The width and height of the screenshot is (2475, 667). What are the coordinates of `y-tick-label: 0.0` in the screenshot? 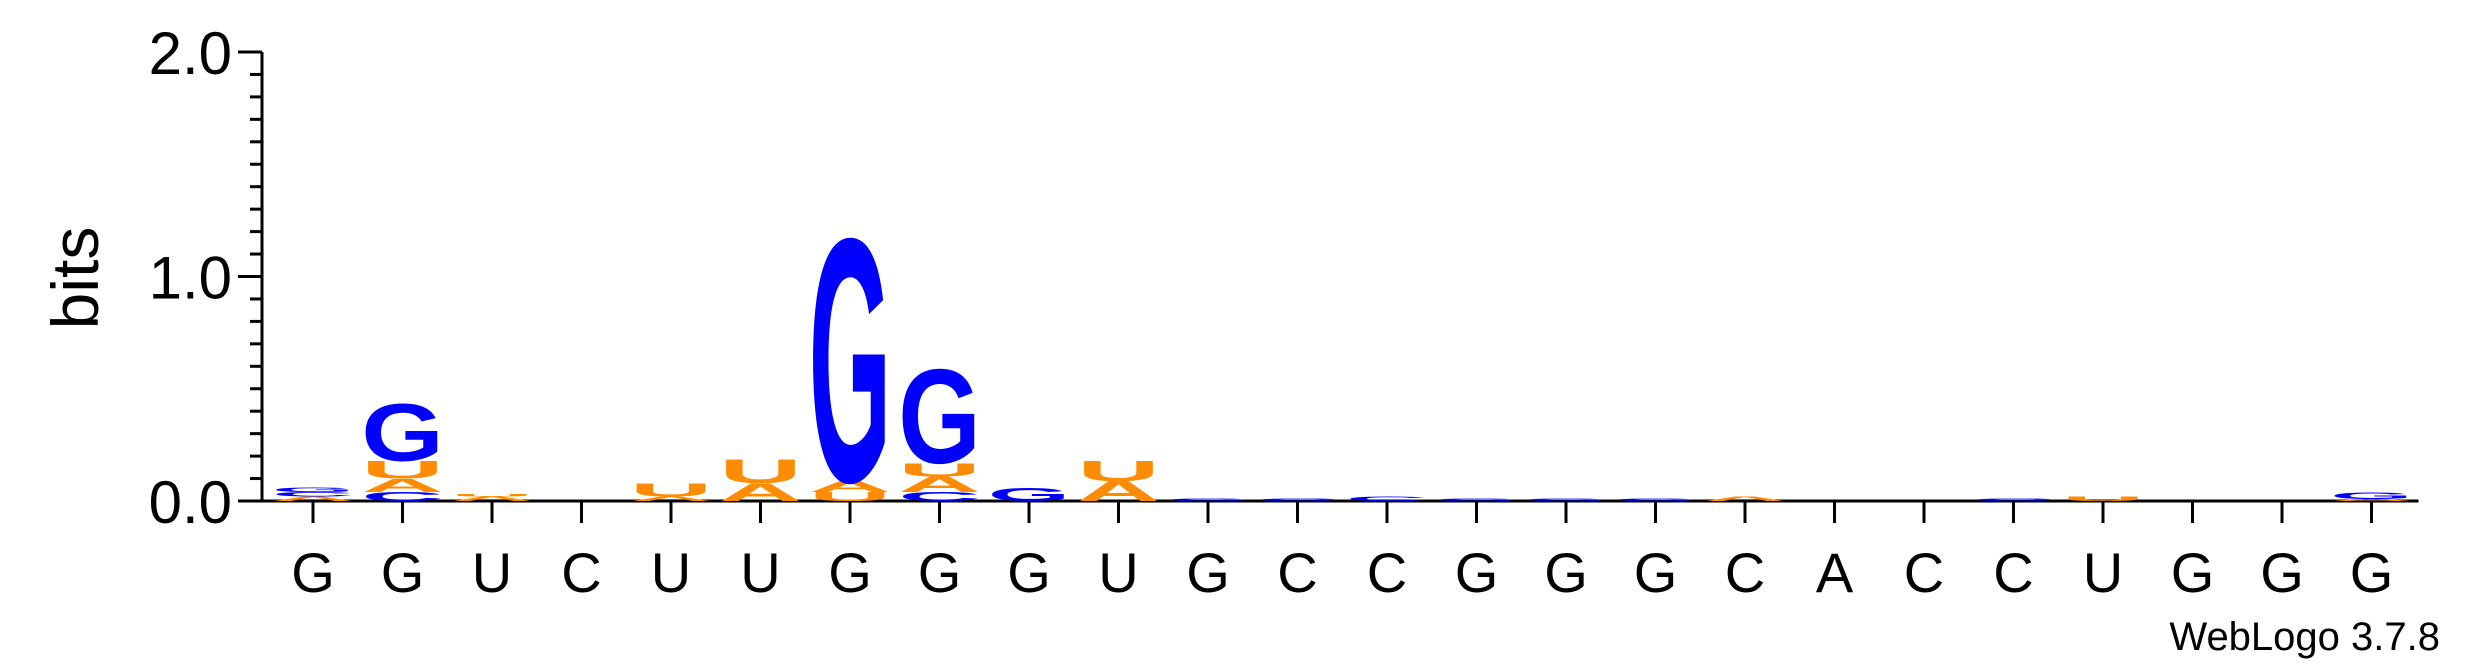 It's located at (190, 502).